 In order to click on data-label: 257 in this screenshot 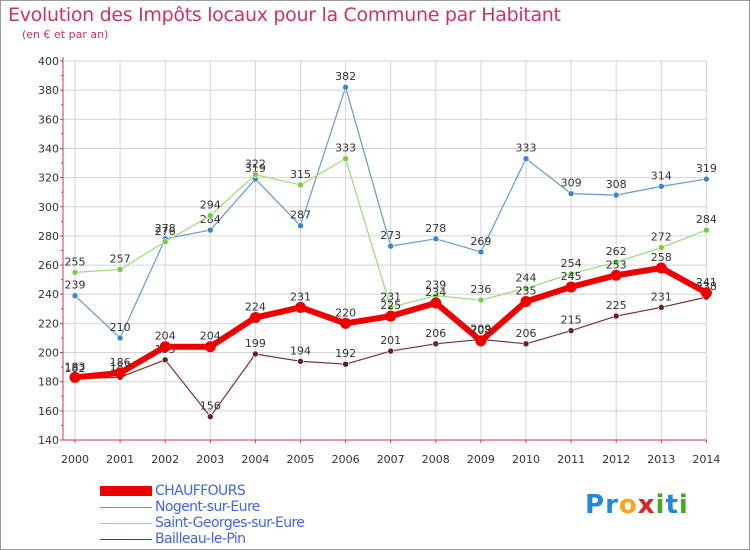, I will do `click(120, 258)`.